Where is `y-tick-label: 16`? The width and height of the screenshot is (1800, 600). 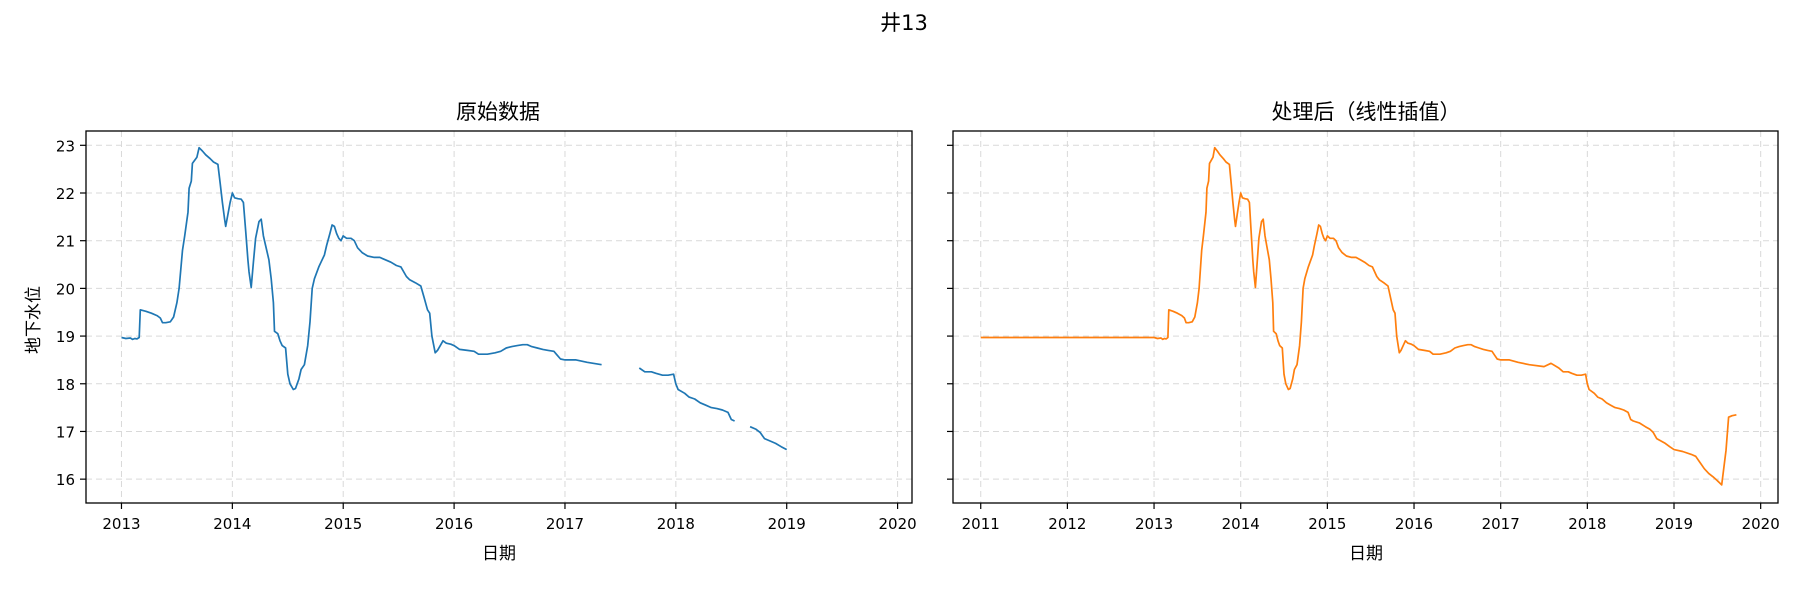
y-tick-label: 16 is located at coordinates (65, 480).